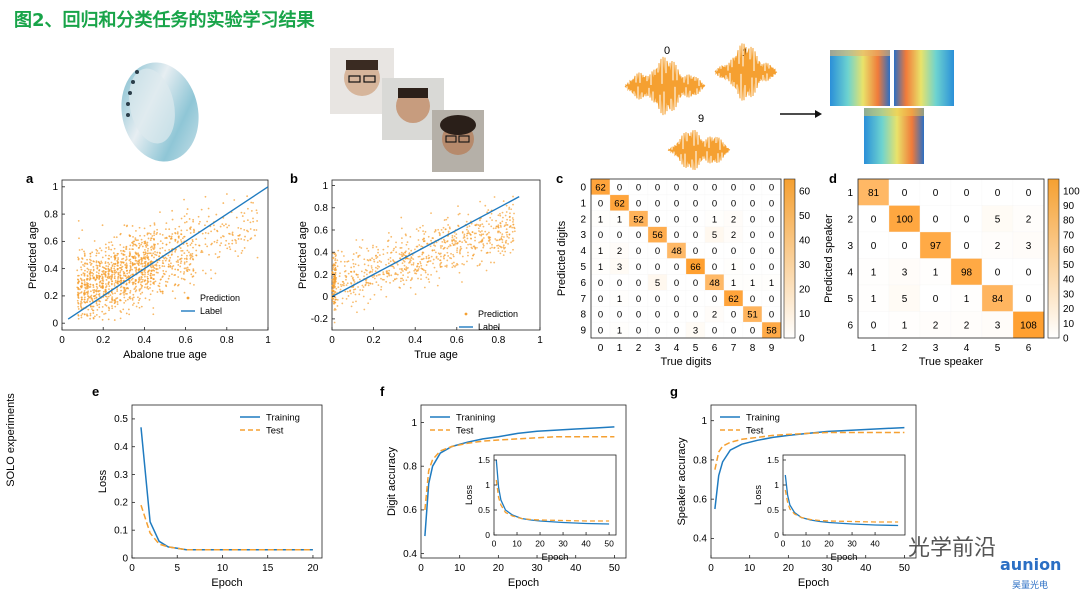 Image resolution: width=1080 pixels, height=595 pixels. What do you see at coordinates (772, 348) in the screenshot?
I see `x-tick-label: 9` at bounding box center [772, 348].